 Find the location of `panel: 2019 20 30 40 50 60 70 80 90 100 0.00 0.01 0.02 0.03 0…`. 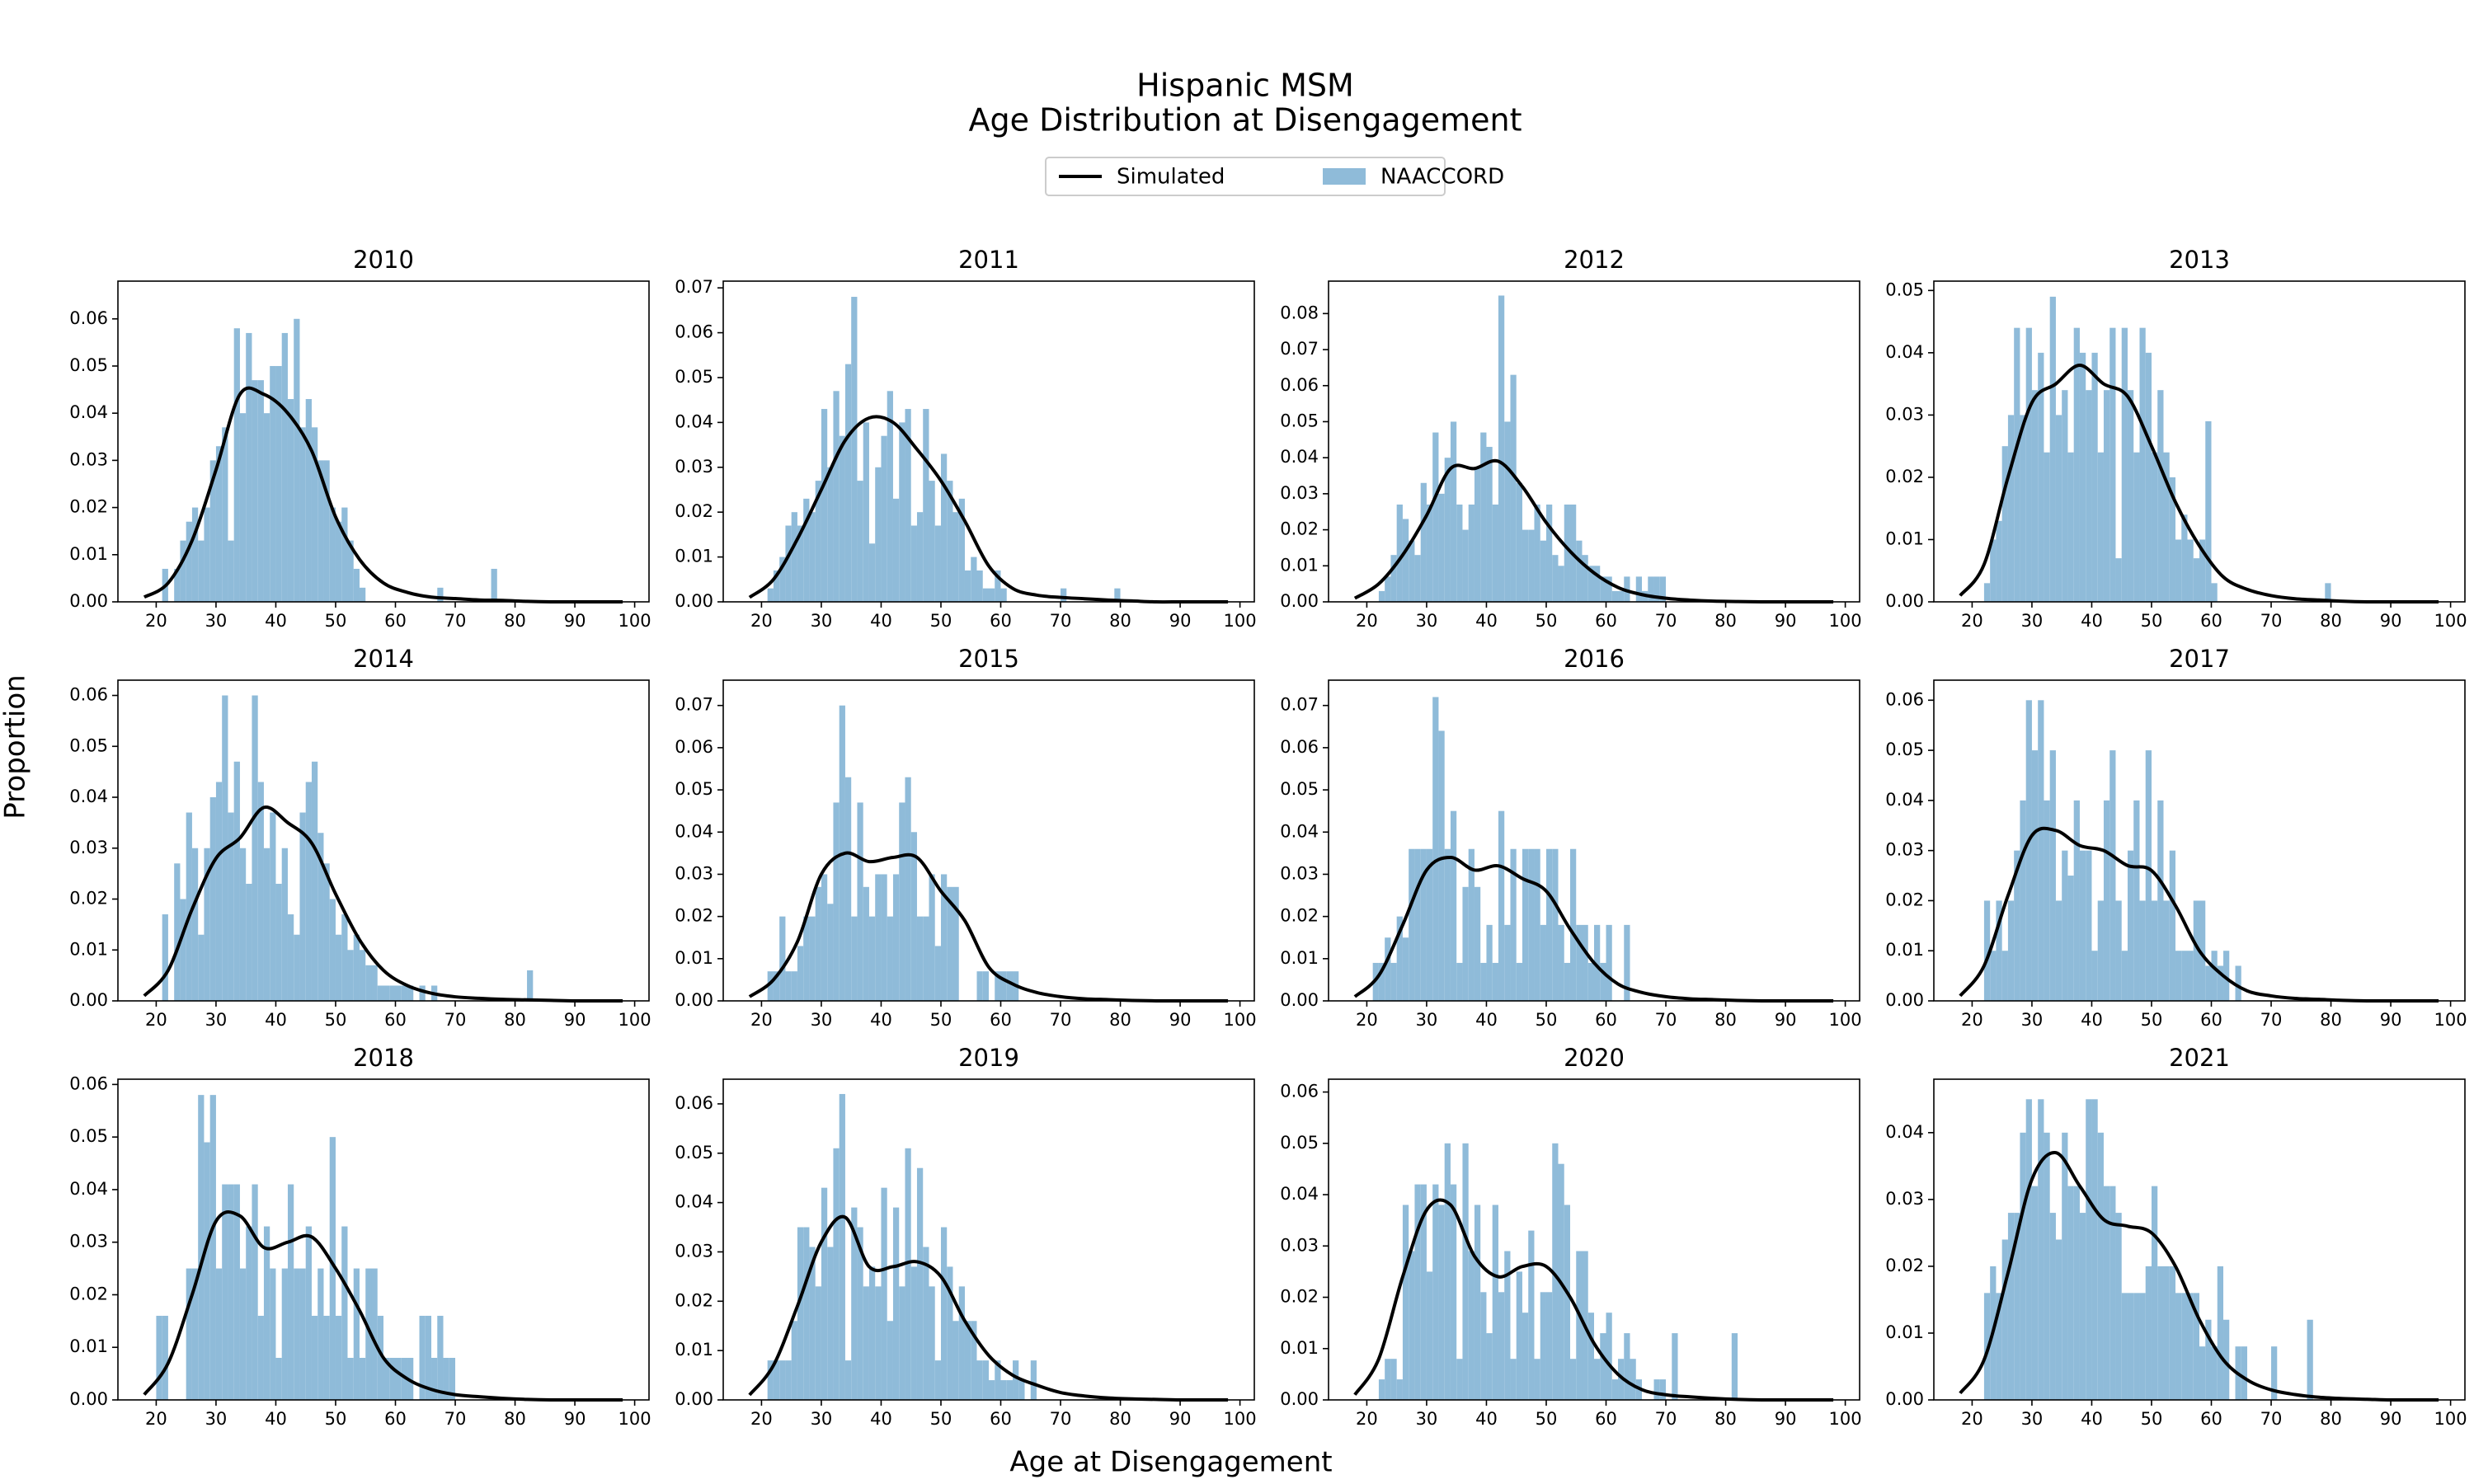

panel: 2019 20 30 40 50 60 70 80 90 100 0.00 0.01 0.02 0.03 0… is located at coordinates (965, 1236).